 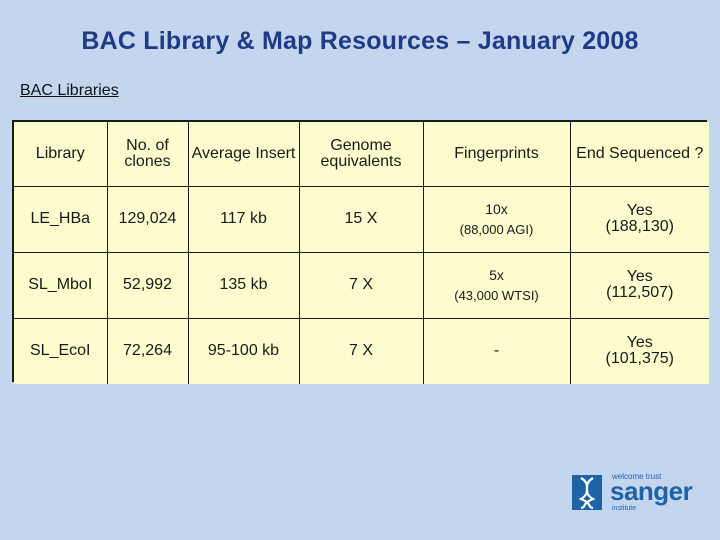 What do you see at coordinates (147, 154) in the screenshot?
I see `header-clones: No. of clones` at bounding box center [147, 154].